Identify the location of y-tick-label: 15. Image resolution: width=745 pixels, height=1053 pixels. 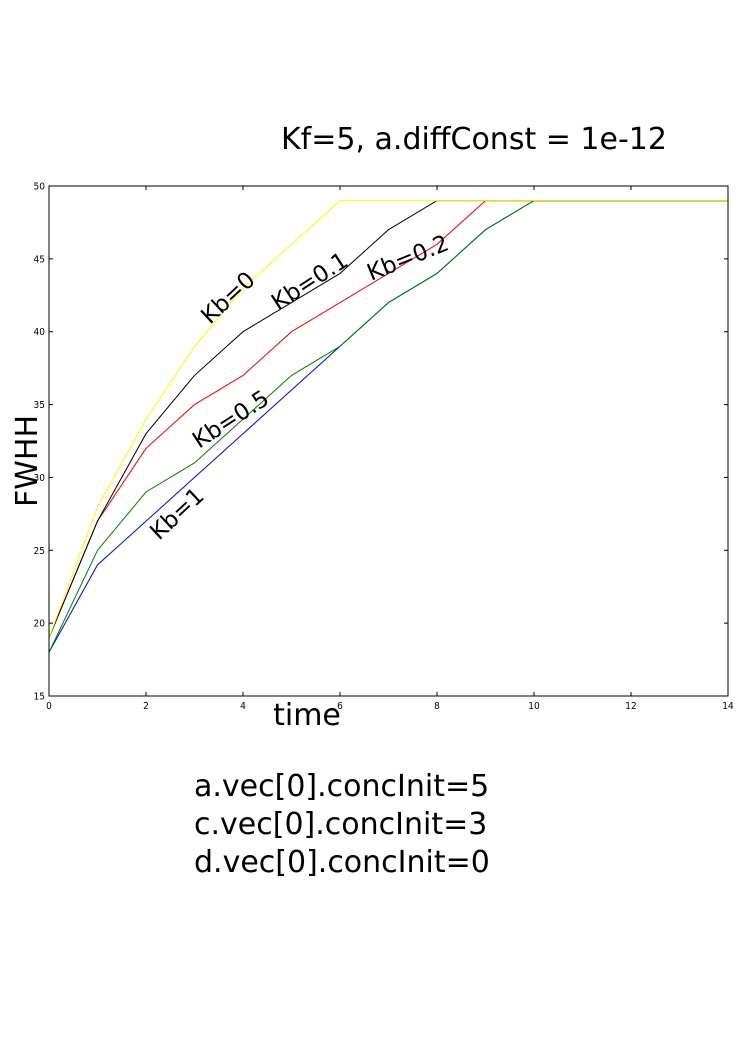
(39, 697).